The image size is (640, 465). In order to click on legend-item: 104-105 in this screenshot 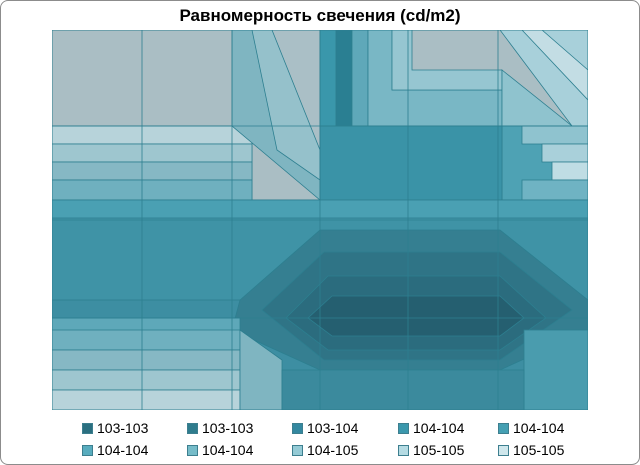, I will do `click(325, 450)`.